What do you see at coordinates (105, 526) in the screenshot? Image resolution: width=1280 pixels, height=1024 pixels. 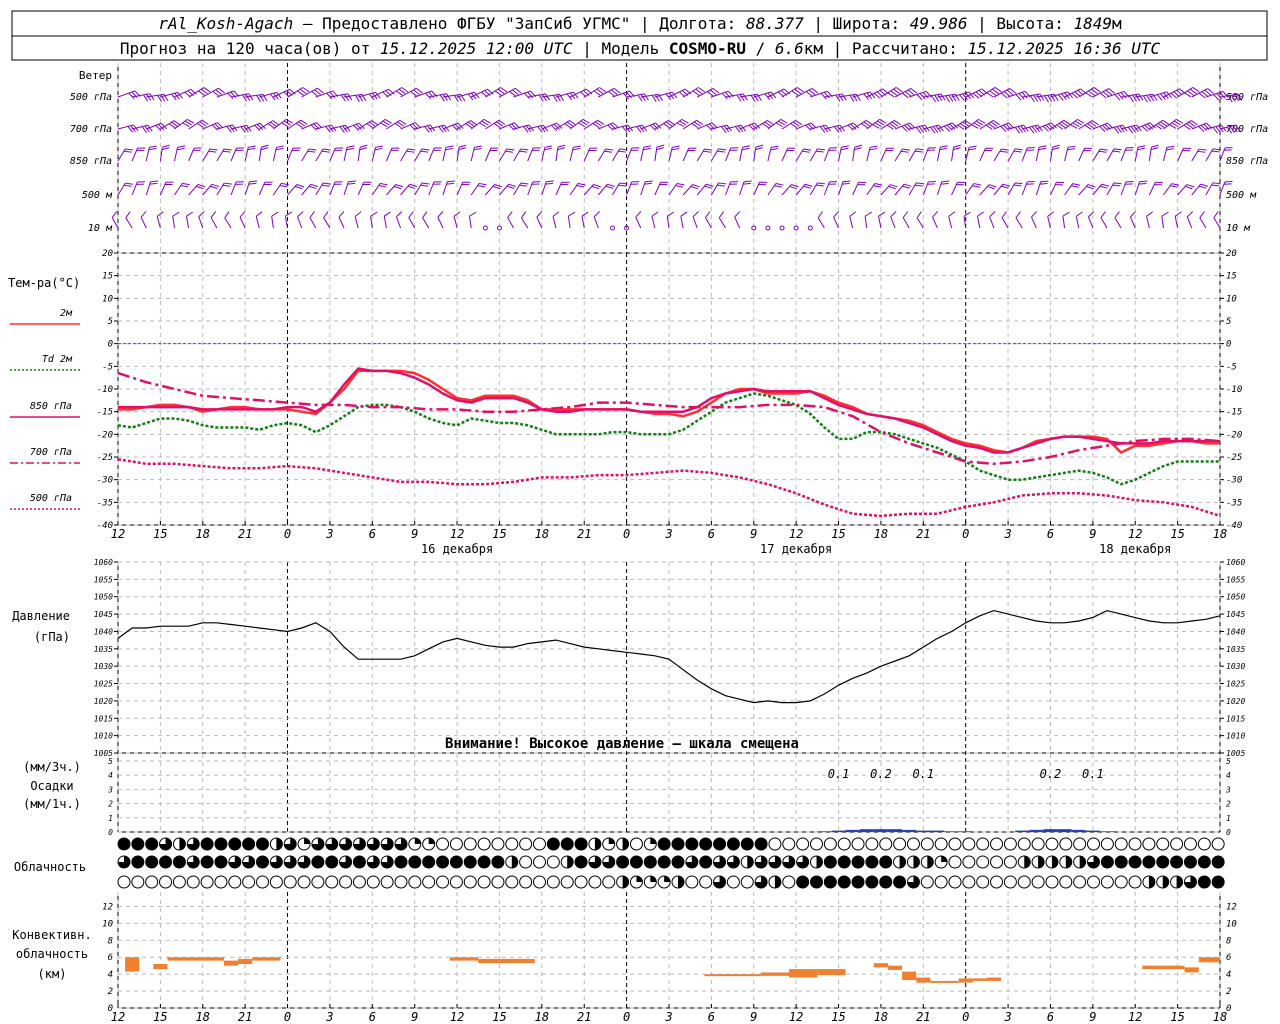 I see `tick-label: -40` at bounding box center [105, 526].